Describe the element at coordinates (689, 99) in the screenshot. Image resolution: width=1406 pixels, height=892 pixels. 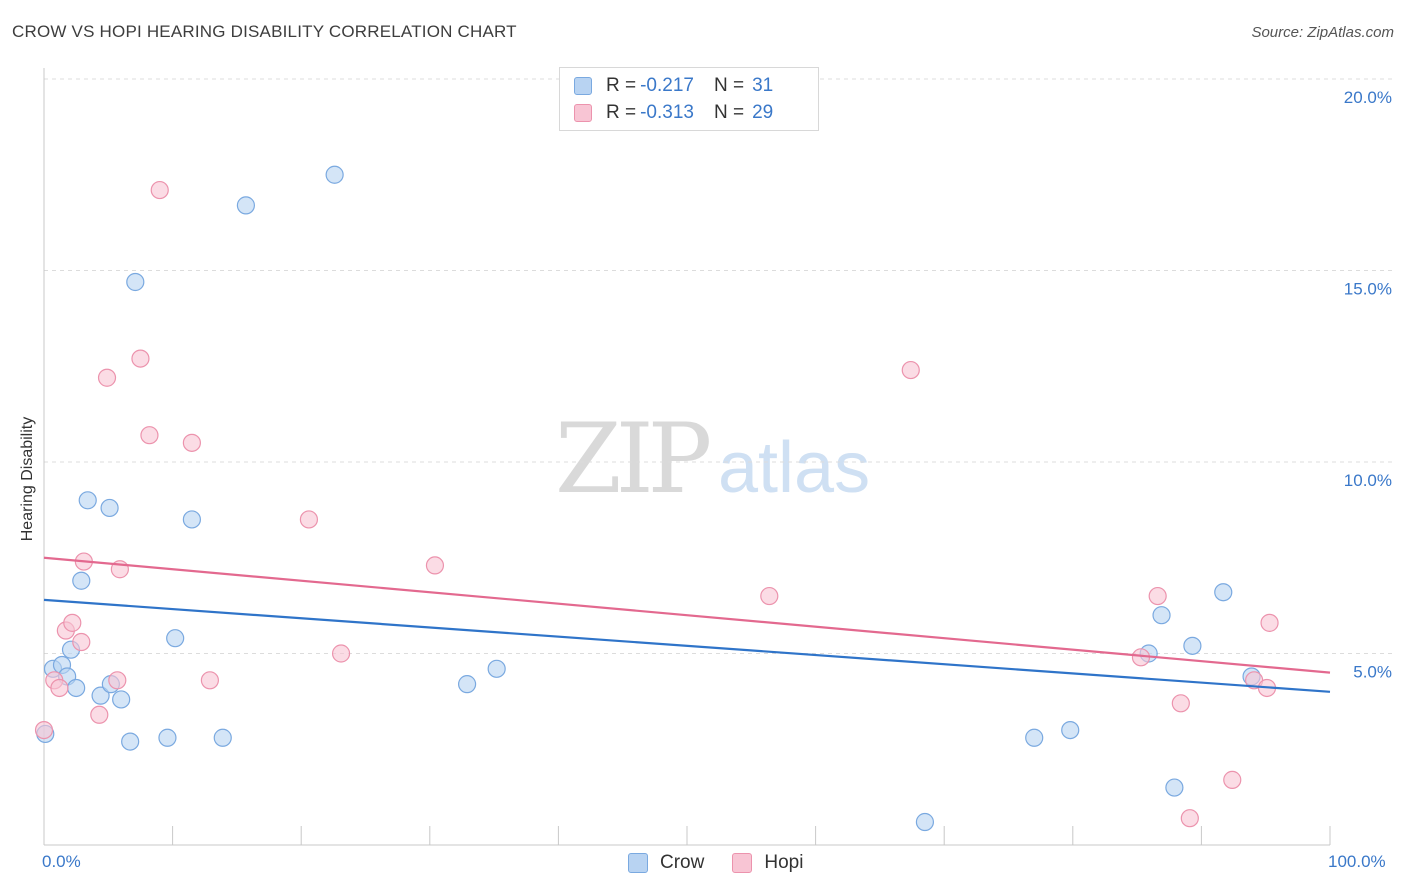
I see `legend-box: R = -0.217 N = 31 R = -0.313 N = 29` at that location.